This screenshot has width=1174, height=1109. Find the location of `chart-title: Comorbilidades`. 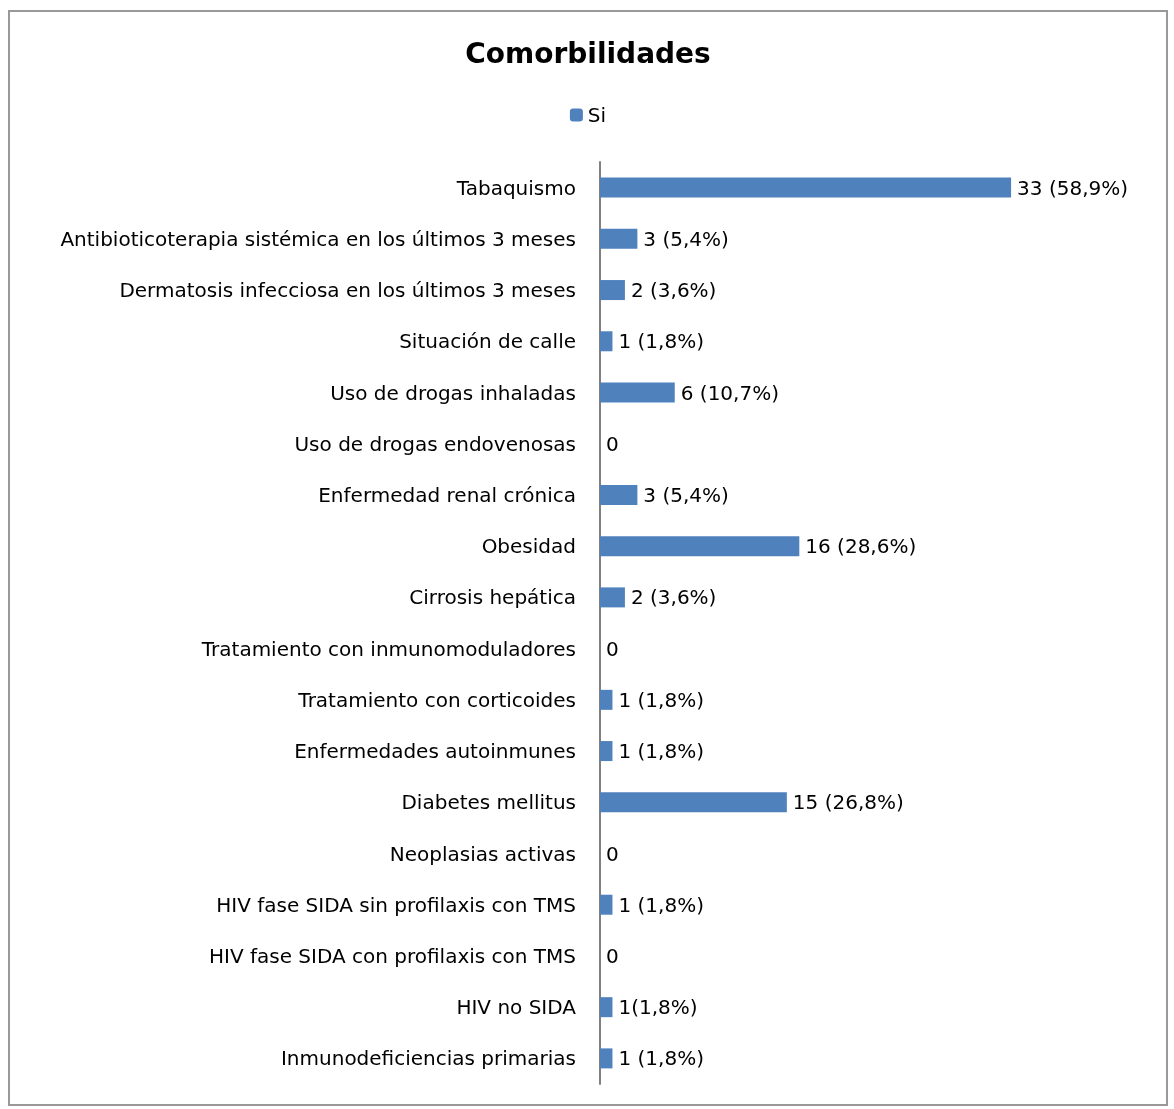

chart-title: Comorbilidades is located at coordinates (588, 53).